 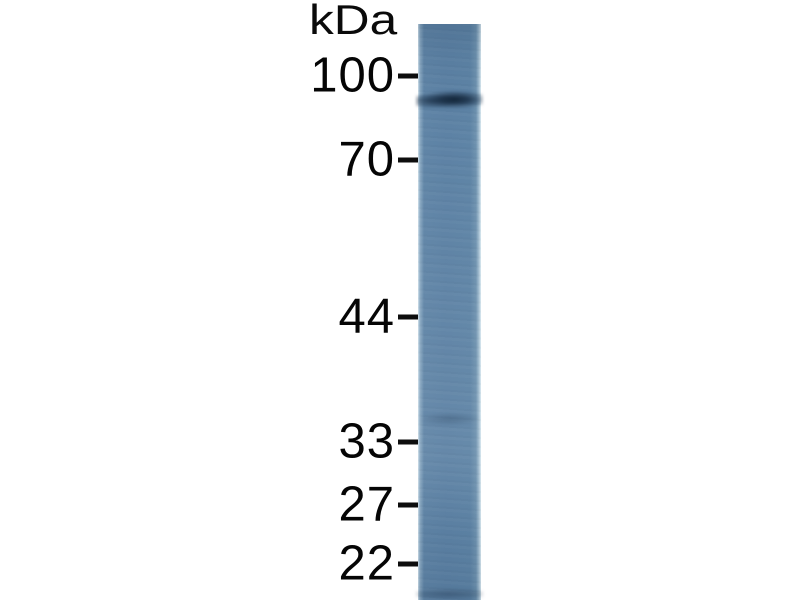 What do you see at coordinates (366, 504) in the screenshot?
I see `marker-label: 27` at bounding box center [366, 504].